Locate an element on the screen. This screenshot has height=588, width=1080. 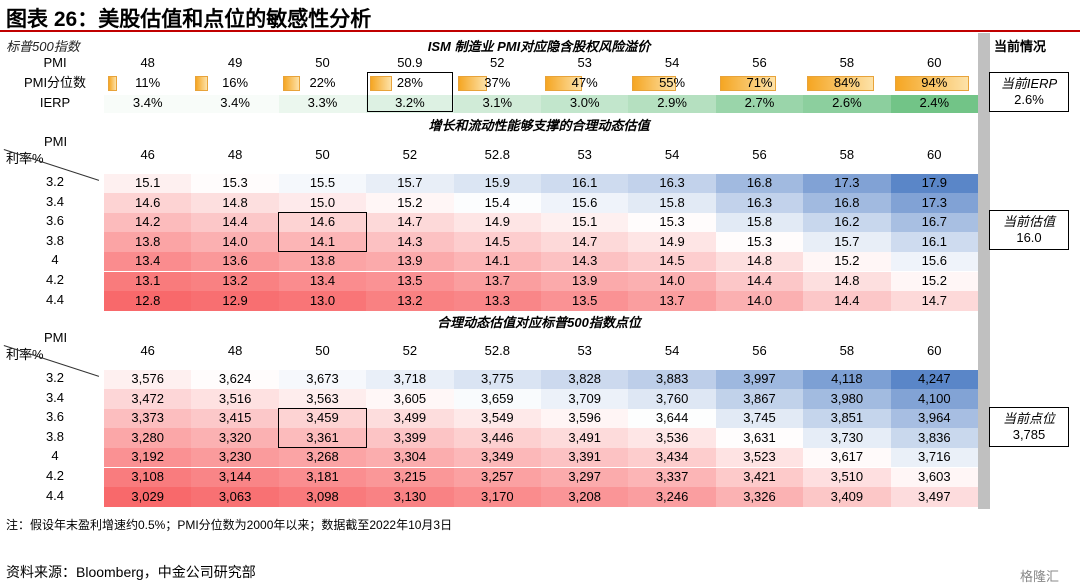
ierp-cell: 11% is located at coordinates (148, 82).